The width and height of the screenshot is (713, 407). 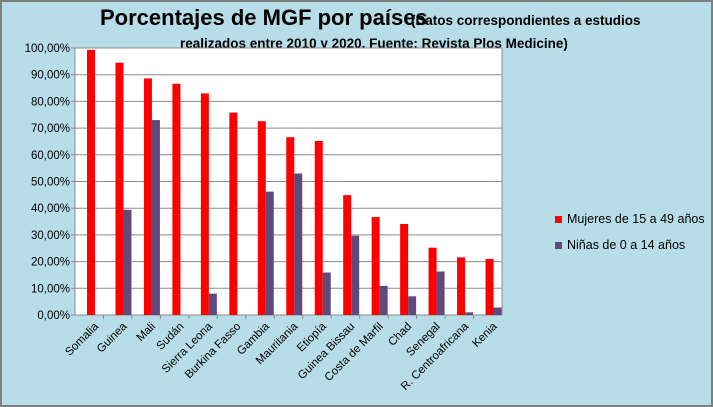 I want to click on x-tick-label: Guinea, so click(x=112, y=337).